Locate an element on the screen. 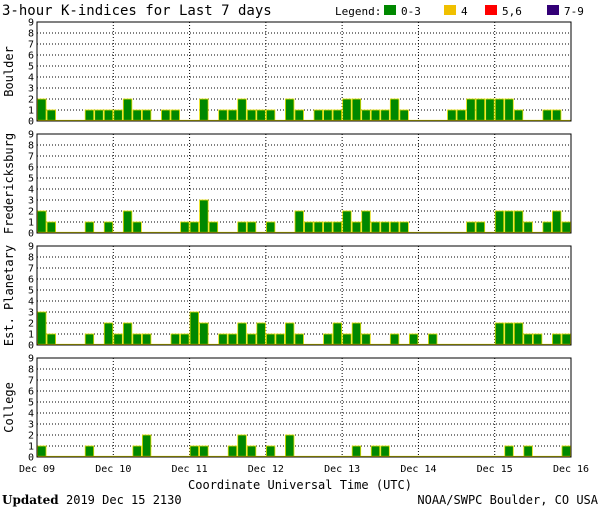 Image resolution: width=600 pixels, height=510 pixels. y-tick-label: 2 is located at coordinates (31, 212).